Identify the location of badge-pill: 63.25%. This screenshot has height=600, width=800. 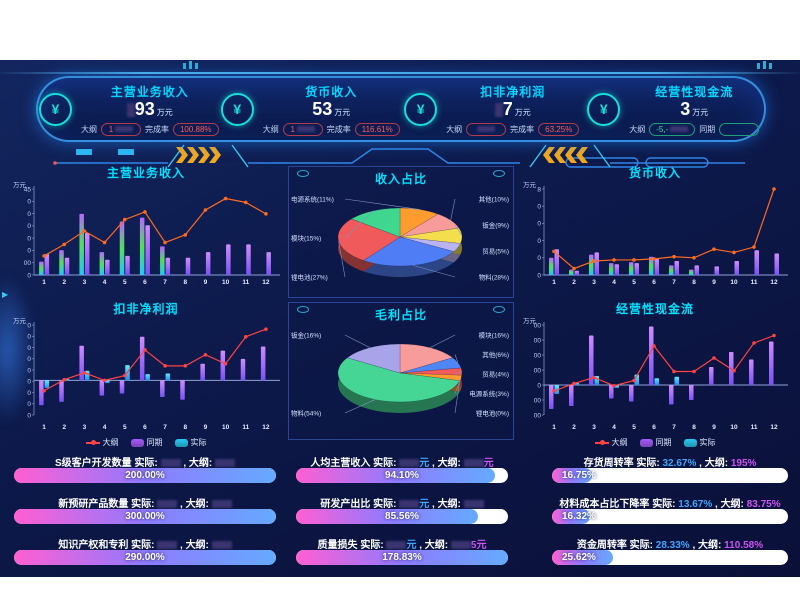
(559, 129).